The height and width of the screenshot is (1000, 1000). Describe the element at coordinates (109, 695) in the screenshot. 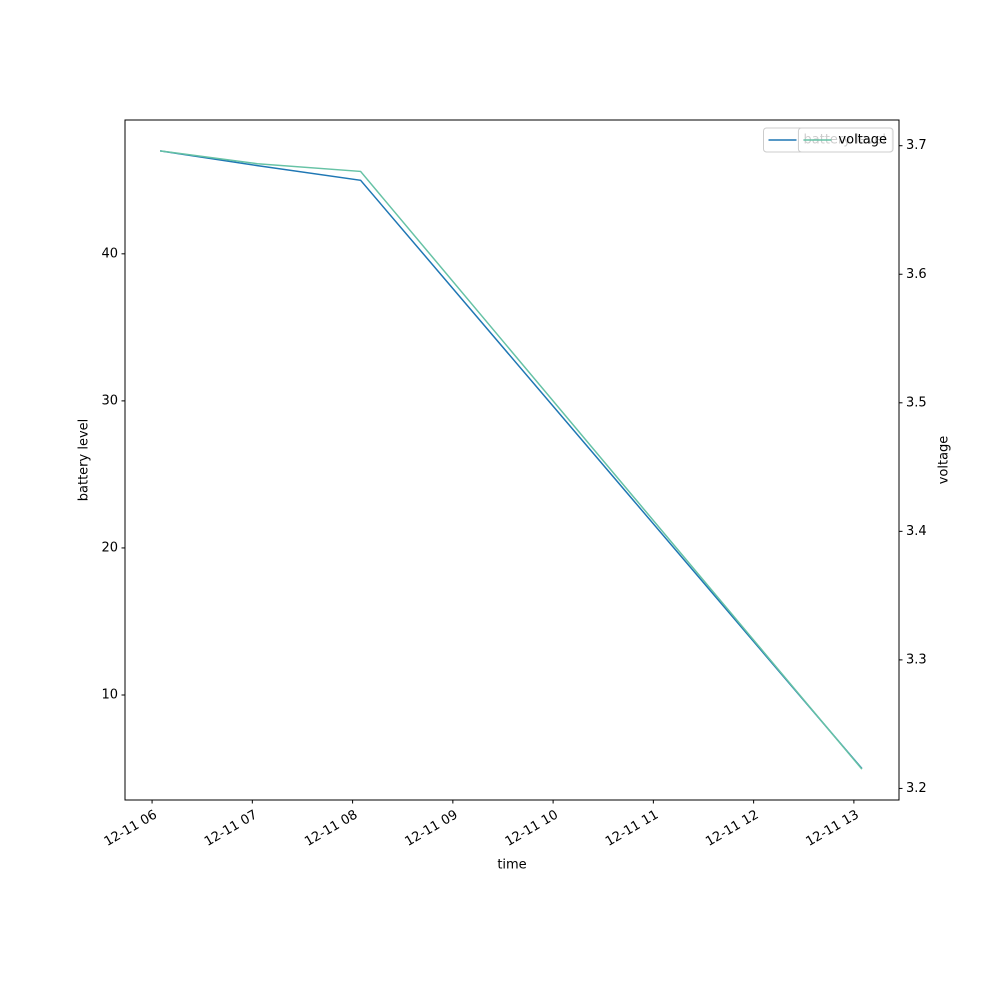

I see `y-tick-label: 10` at that location.